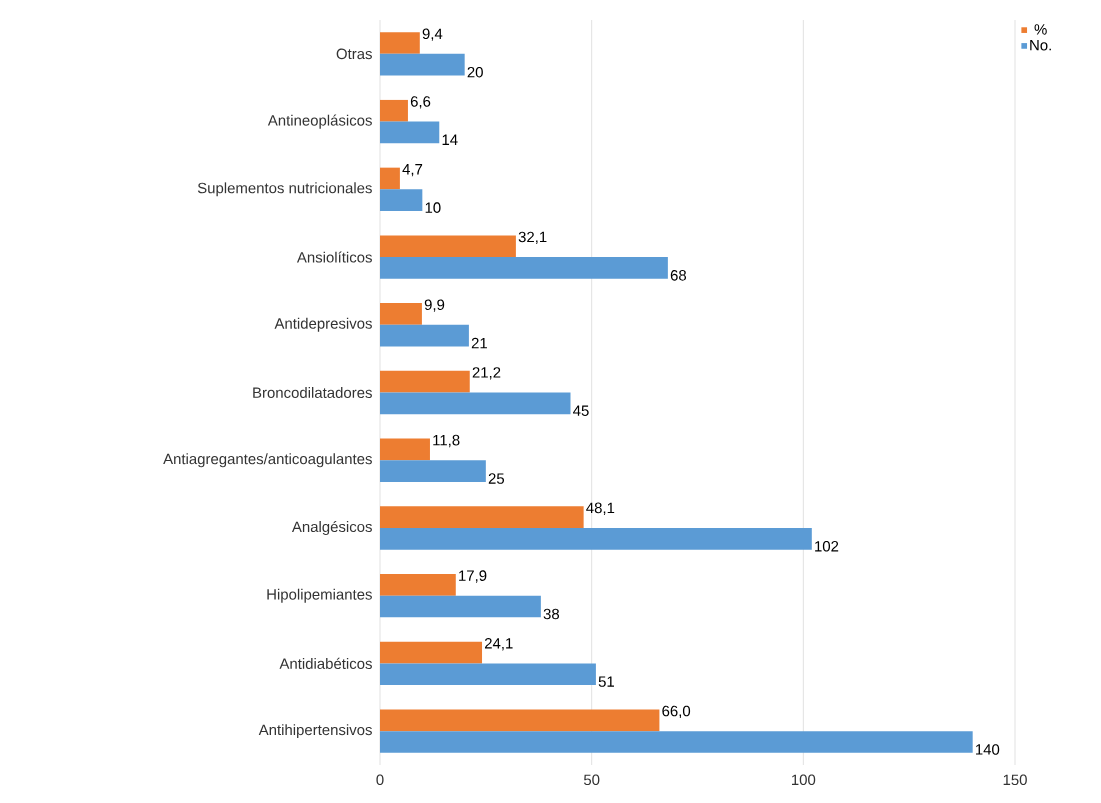 The width and height of the screenshot is (1101, 803). I want to click on data-label: 66,0, so click(676, 712).